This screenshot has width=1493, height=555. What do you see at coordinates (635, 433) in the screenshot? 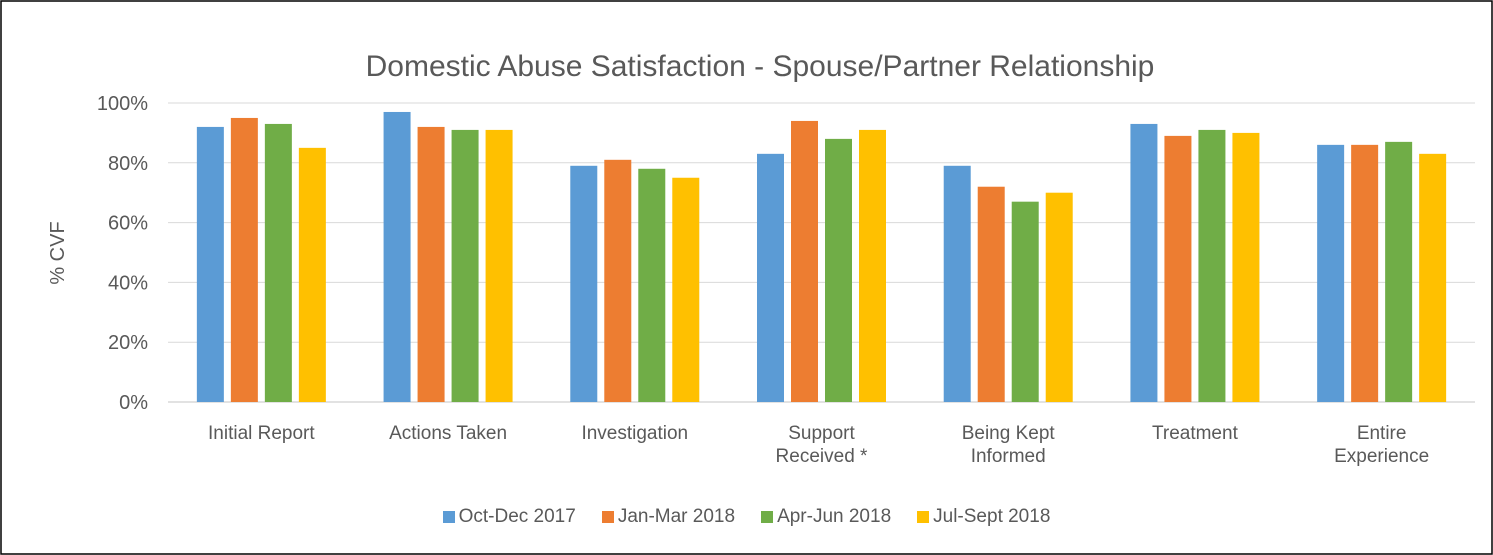
I see `x-tick-label: Investigation` at bounding box center [635, 433].